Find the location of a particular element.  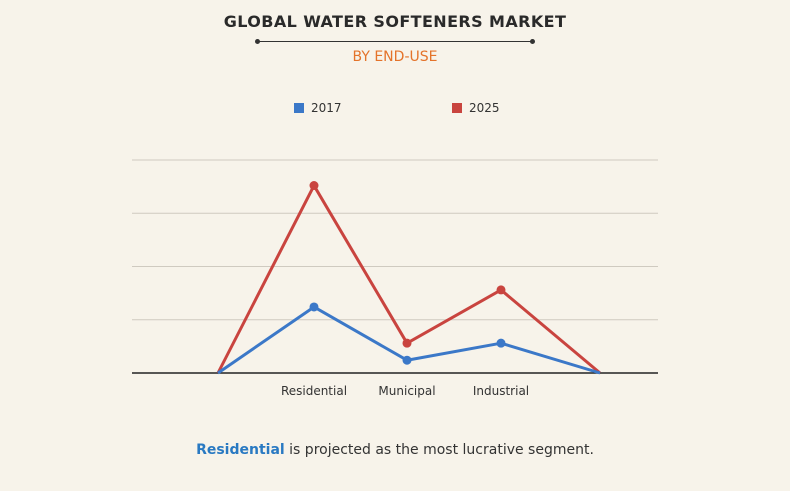

x-tick-label-municipal: Municipal is located at coordinates (406, 391).